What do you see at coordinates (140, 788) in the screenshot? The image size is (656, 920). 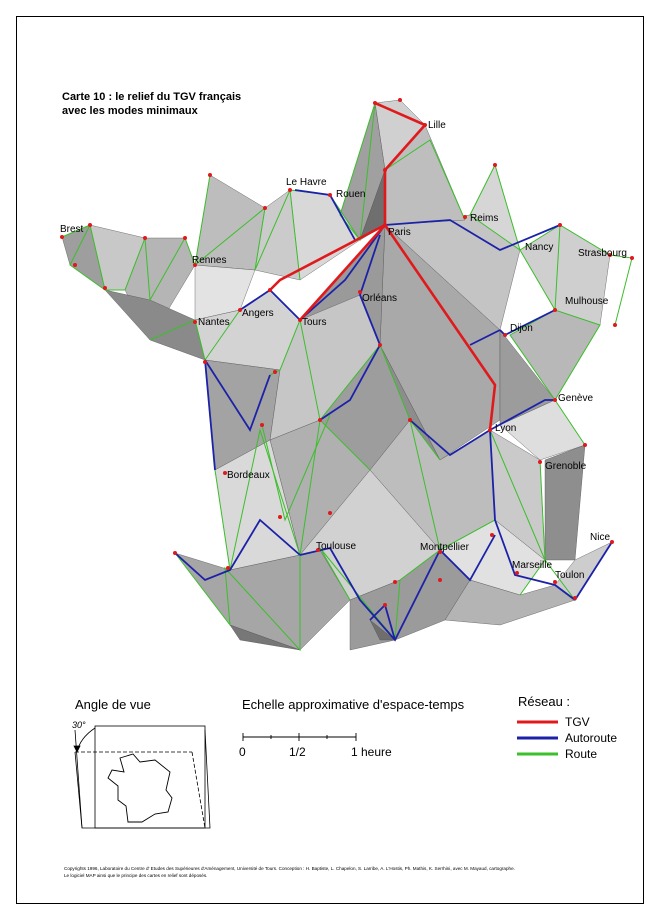 I see `france-outline-icon` at bounding box center [140, 788].